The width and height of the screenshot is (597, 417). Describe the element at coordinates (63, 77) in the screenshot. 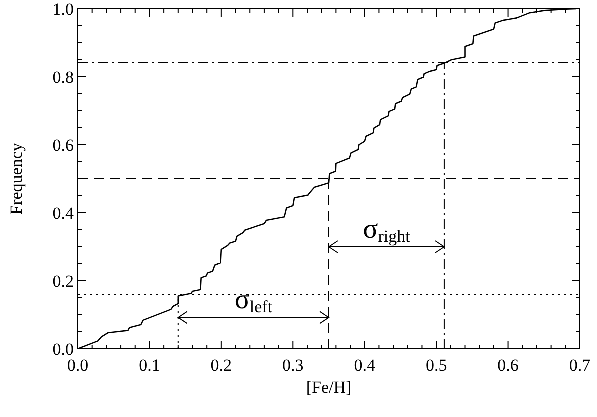

I see `y-tick-label: 0.8` at that location.